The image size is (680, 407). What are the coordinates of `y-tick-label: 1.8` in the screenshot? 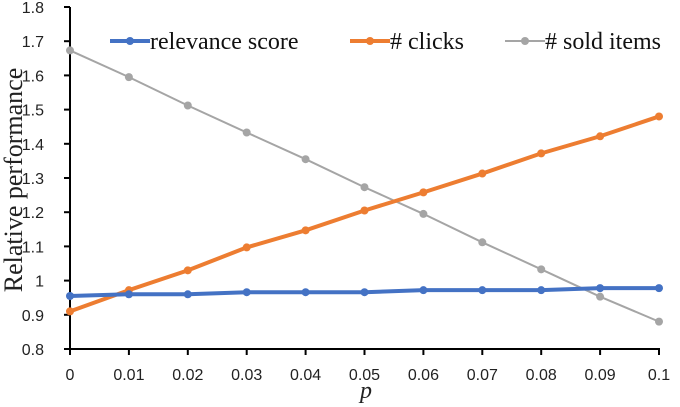 It's located at (33, 8).